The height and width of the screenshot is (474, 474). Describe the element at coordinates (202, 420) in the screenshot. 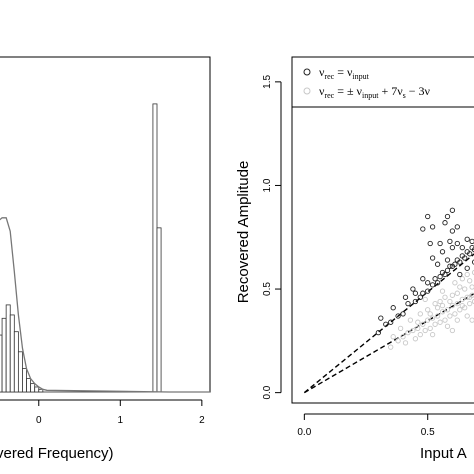

I see `left-x-tick-label: 2` at that location.